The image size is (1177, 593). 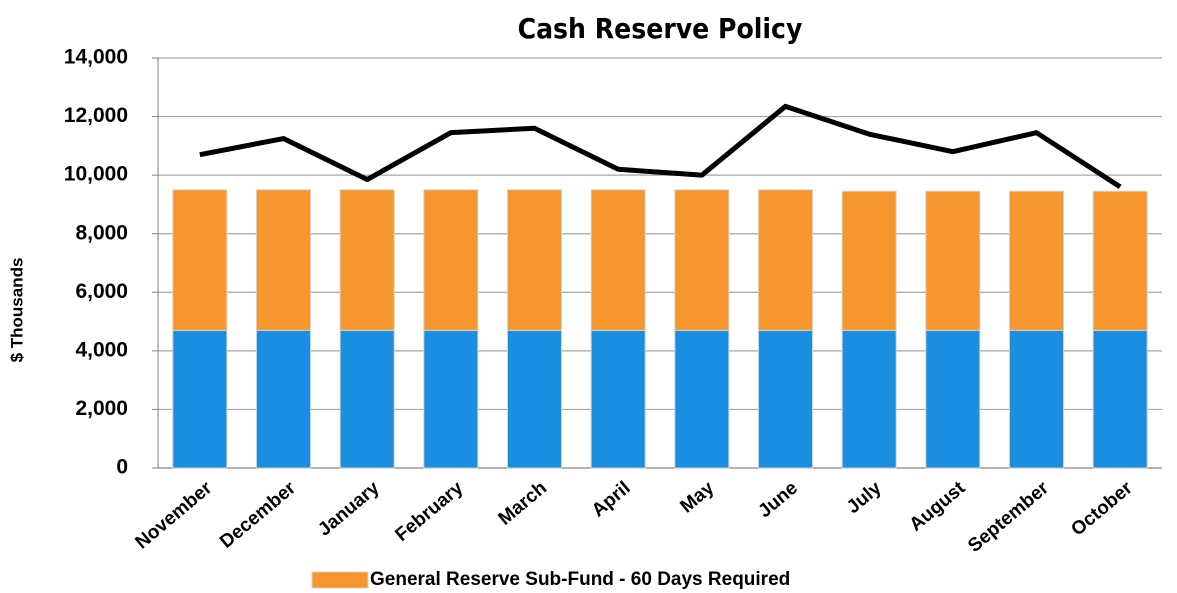 What do you see at coordinates (101, 291) in the screenshot?
I see `y-tick-label: 6,000` at bounding box center [101, 291].